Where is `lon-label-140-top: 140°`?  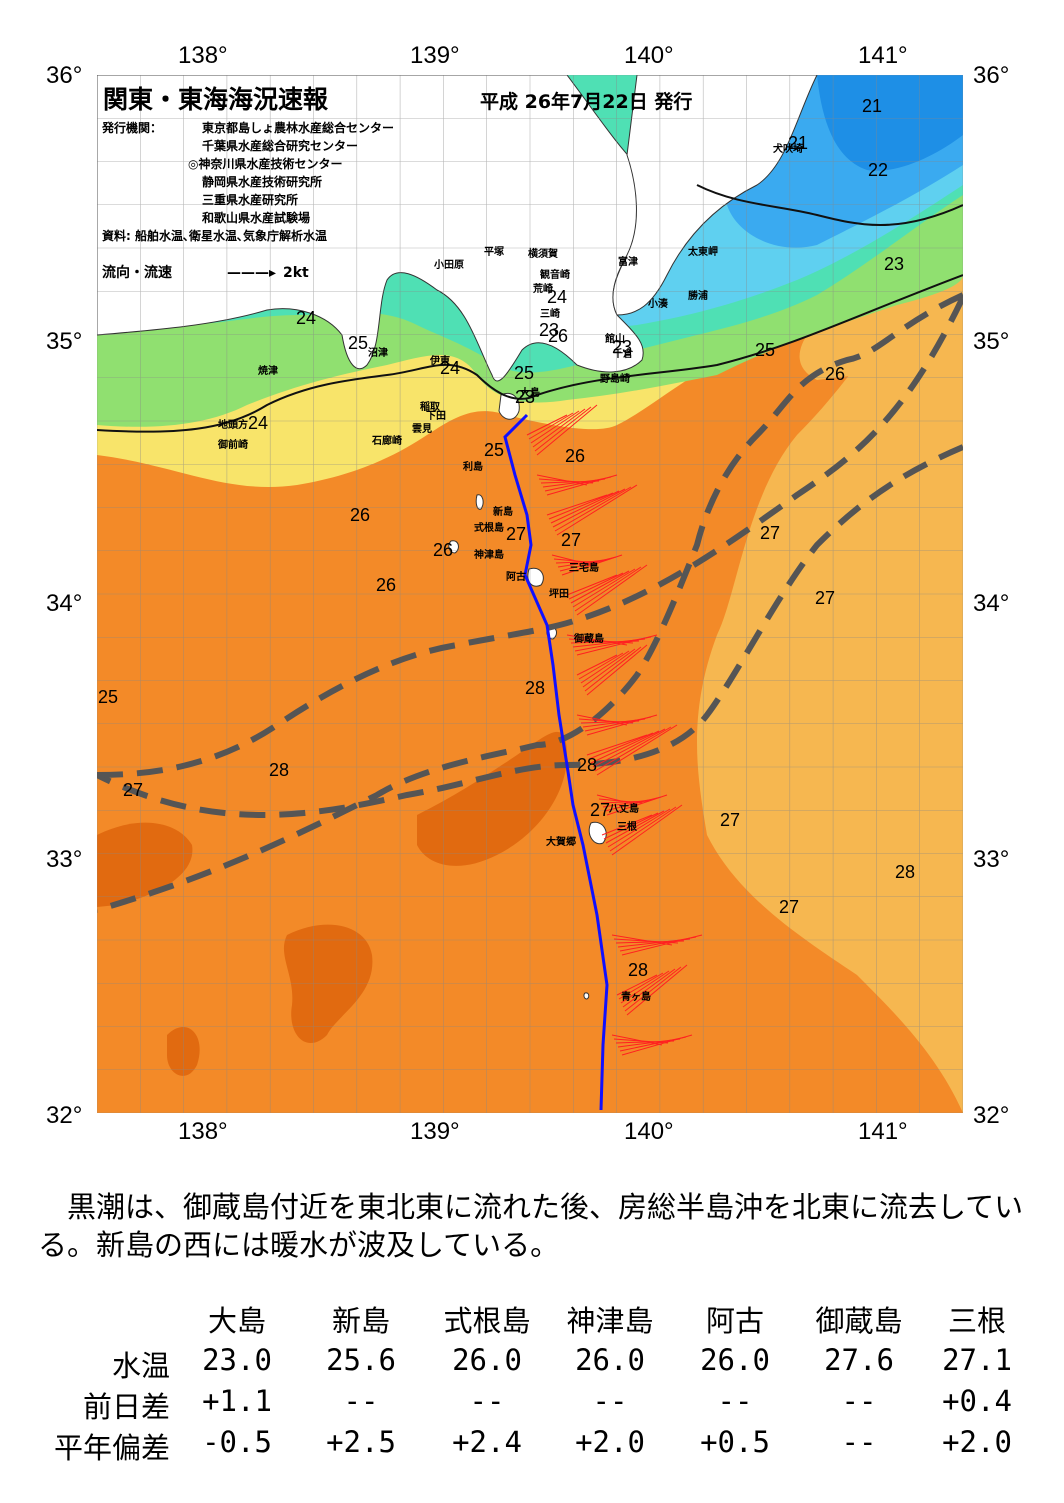
lon-label-140-top: 140° is located at coordinates (649, 55).